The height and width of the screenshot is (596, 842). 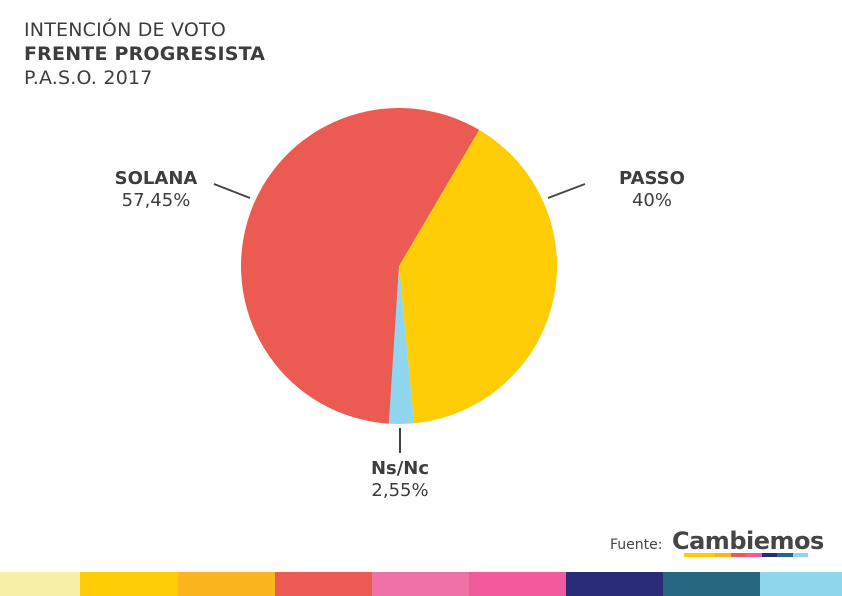 I want to click on cambiemos-logo: Cambiemos, so click(x=748, y=541).